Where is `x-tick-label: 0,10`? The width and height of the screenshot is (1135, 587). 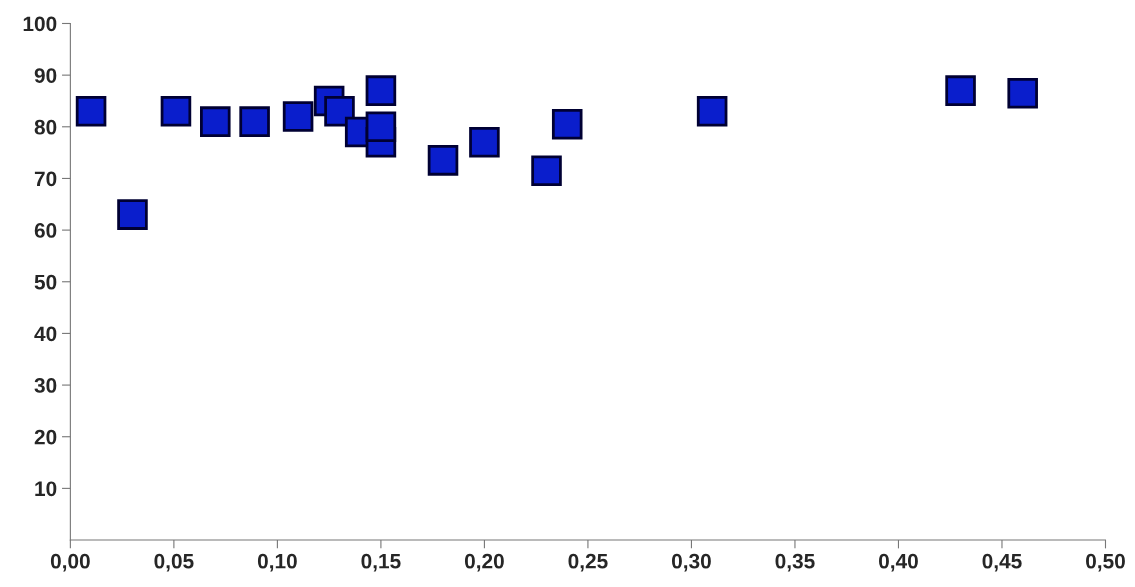
x-tick-label: 0,10 is located at coordinates (277, 562).